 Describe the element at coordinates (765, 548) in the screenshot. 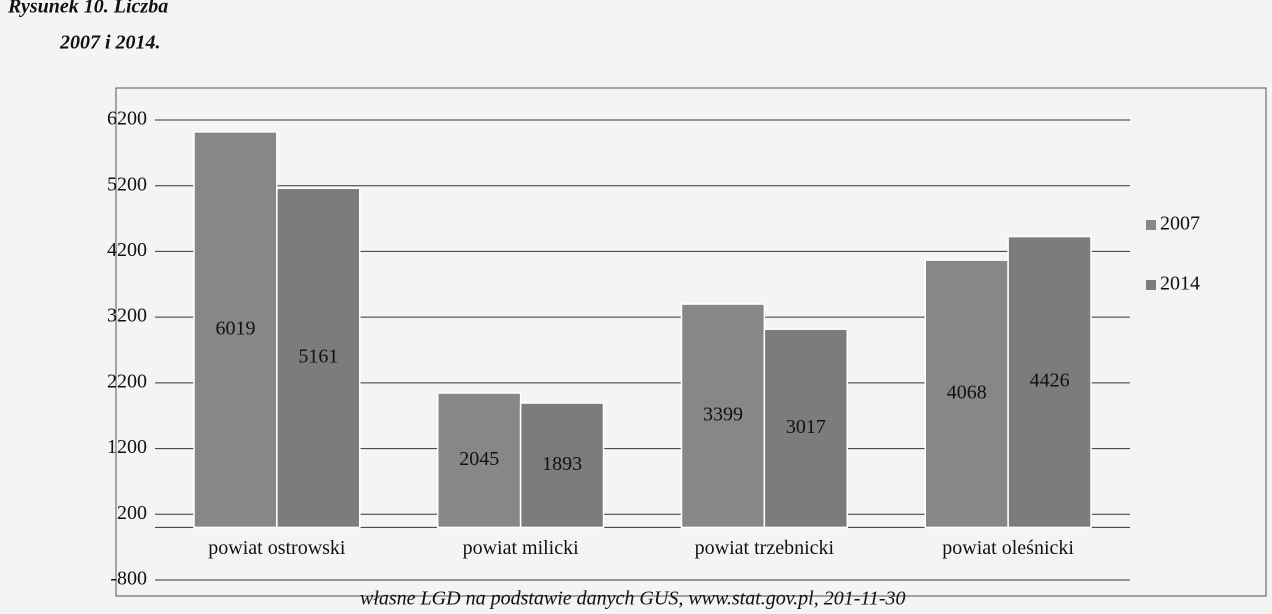

I see `x-tick-label: powiat trzebnicki` at that location.